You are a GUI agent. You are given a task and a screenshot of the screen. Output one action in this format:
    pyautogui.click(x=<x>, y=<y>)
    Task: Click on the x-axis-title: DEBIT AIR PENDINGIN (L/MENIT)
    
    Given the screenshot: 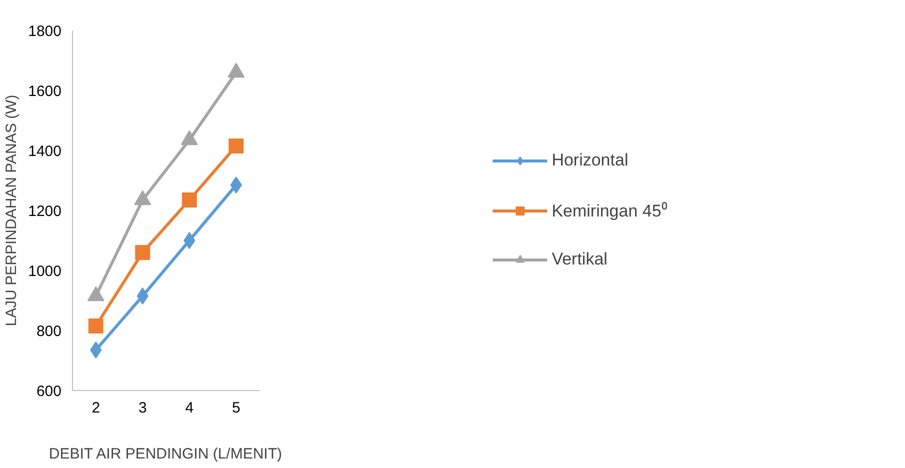 What is the action you would take?
    pyautogui.click(x=165, y=454)
    